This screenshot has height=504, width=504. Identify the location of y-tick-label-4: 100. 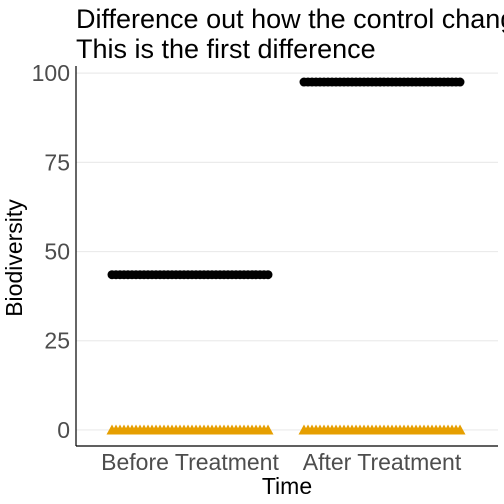
(51, 73).